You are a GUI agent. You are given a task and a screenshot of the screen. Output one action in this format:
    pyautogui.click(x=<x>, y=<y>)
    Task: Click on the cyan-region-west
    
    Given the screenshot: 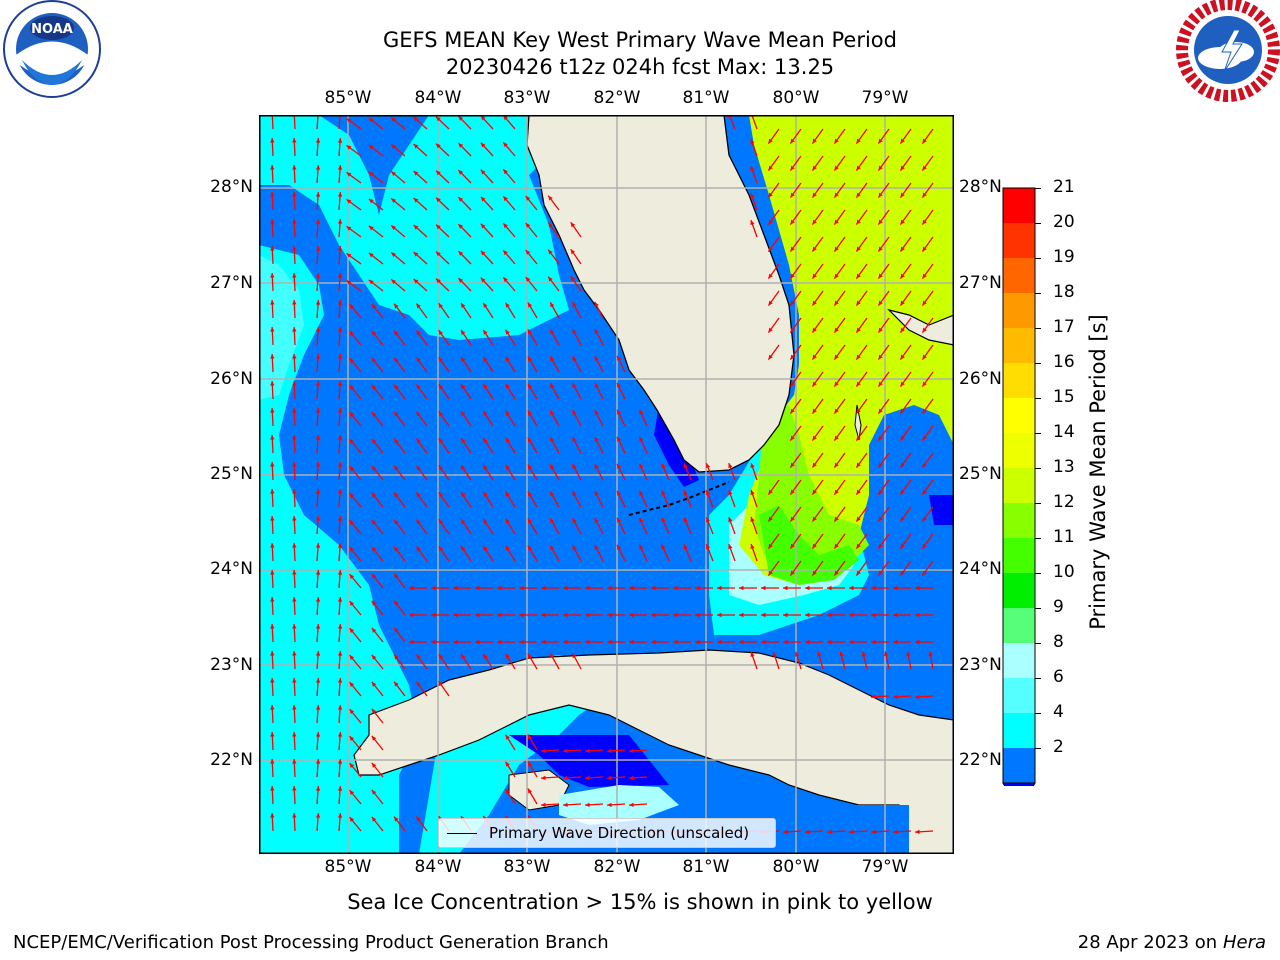 What is the action you would take?
    pyautogui.click(x=339, y=549)
    